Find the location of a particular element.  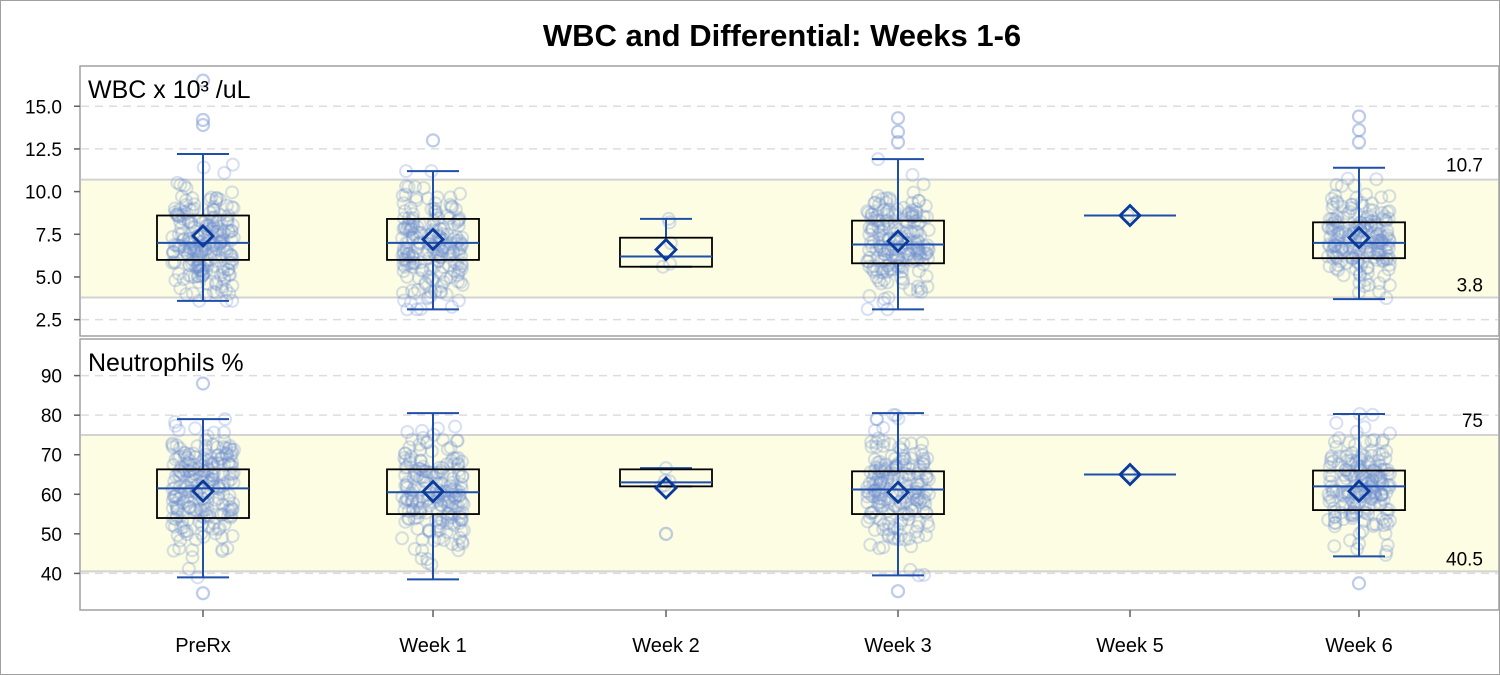

y-tick-label: 70 is located at coordinates (51, 456).